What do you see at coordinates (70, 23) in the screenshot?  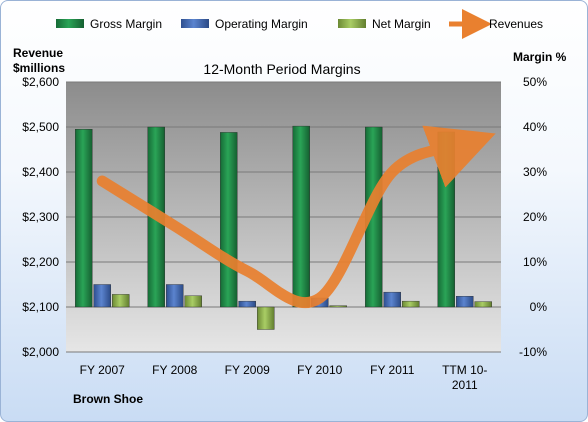 I see `legend-swatch-gross-margin` at bounding box center [70, 23].